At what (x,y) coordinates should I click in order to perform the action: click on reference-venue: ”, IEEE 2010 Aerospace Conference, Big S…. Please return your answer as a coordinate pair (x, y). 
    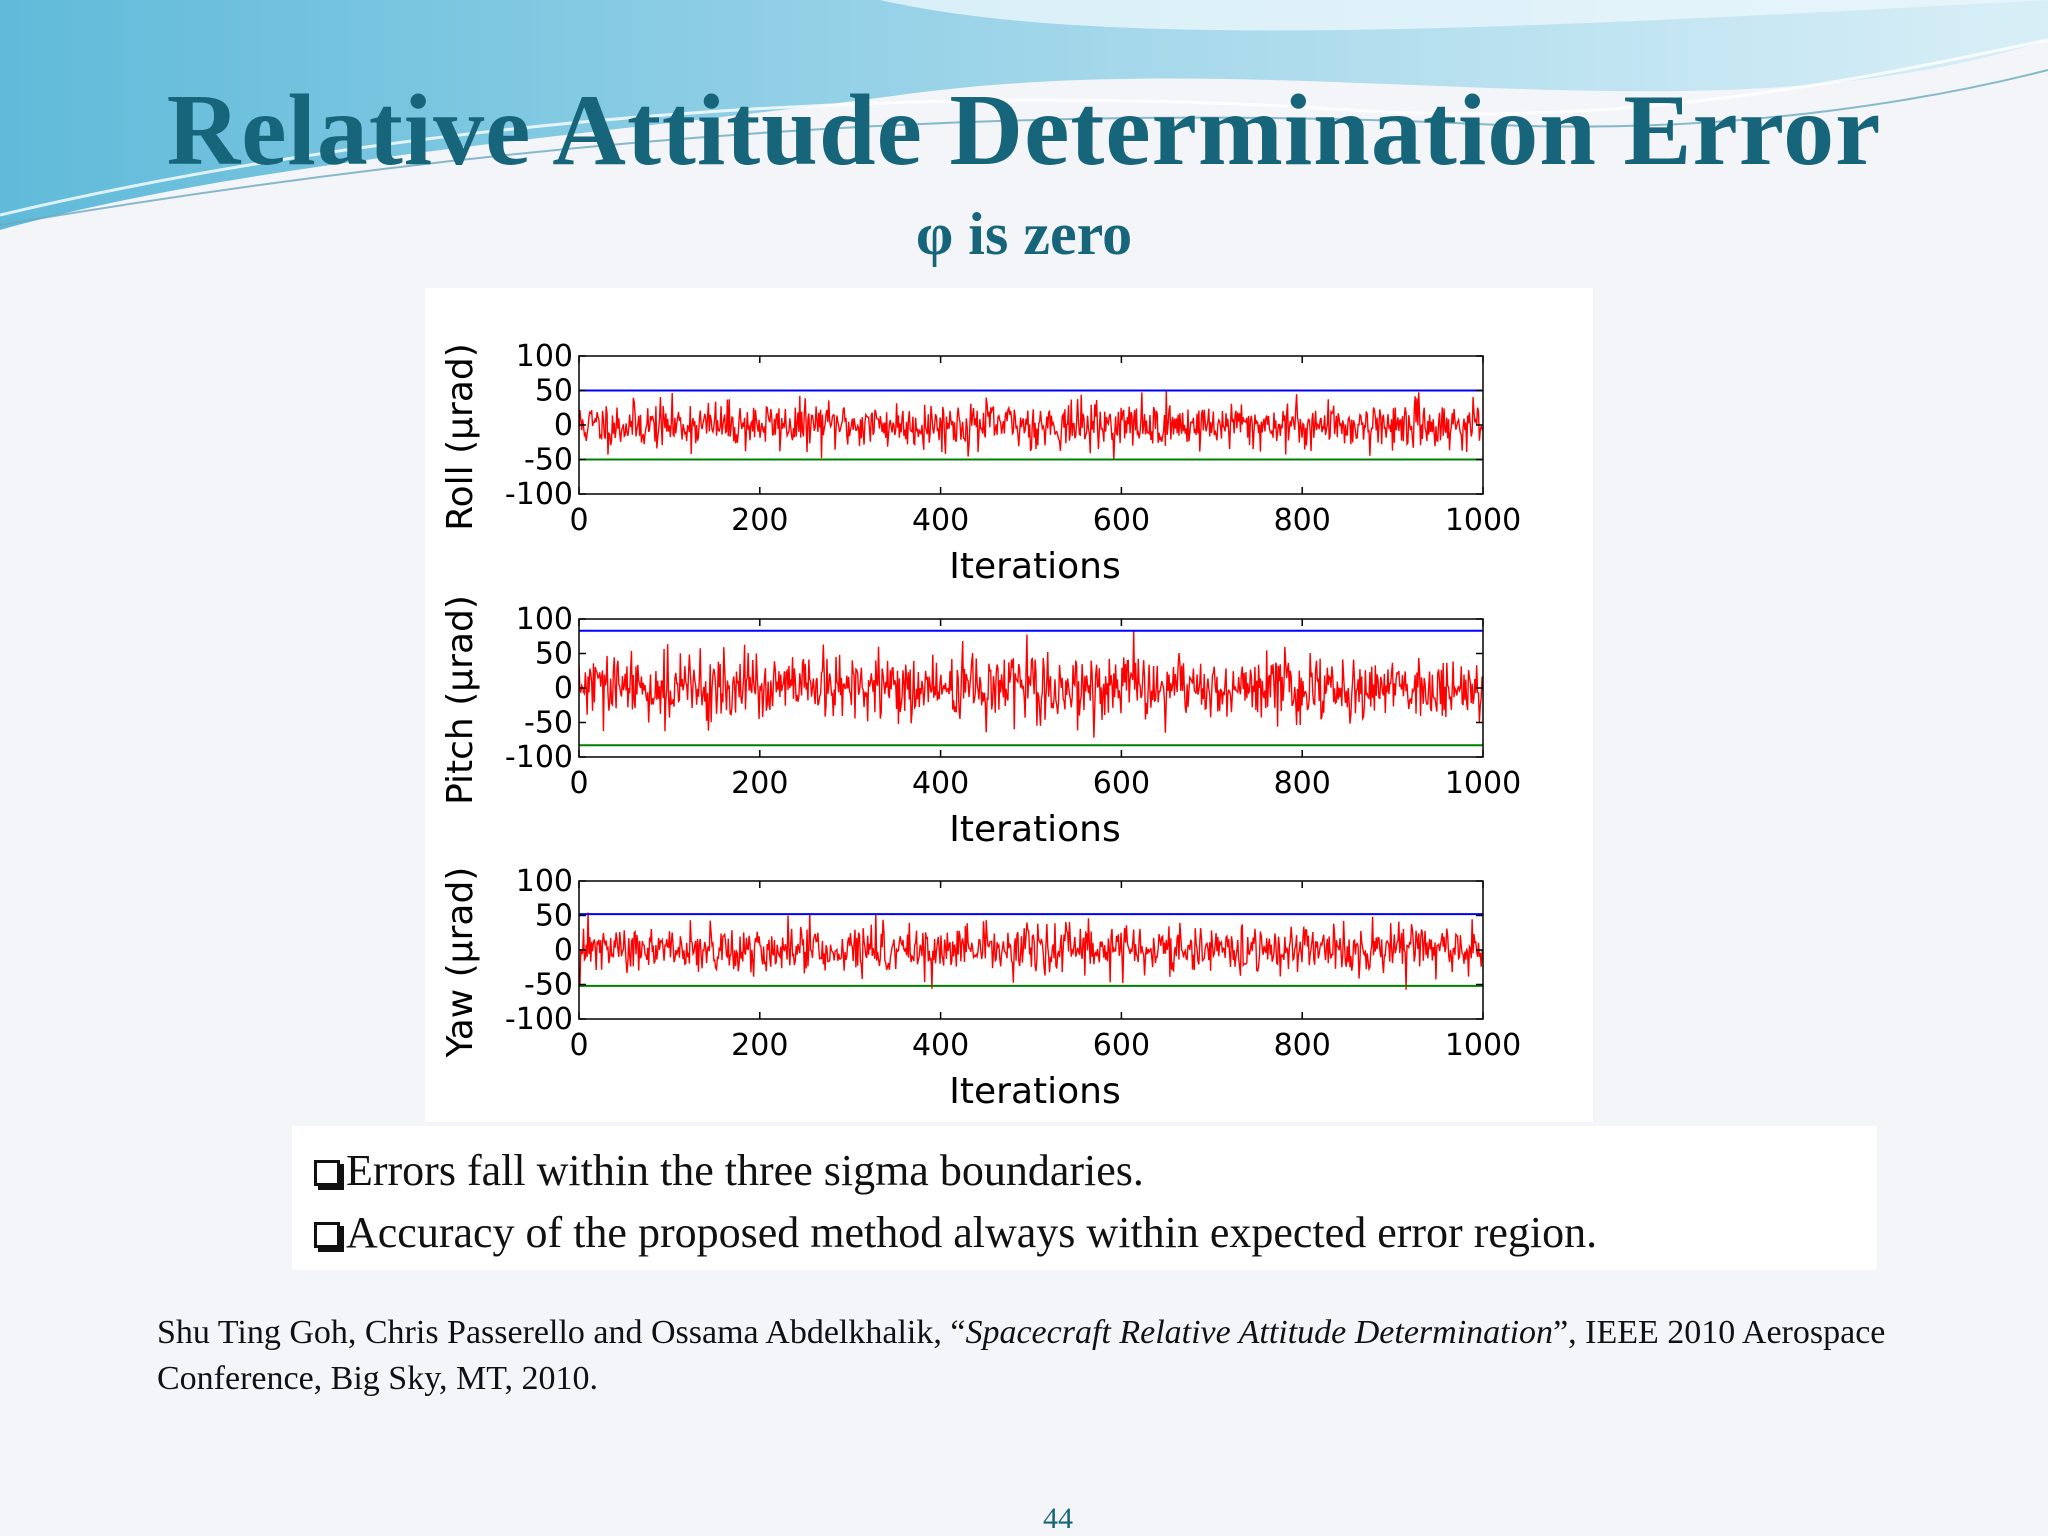
    Looking at the image, I should click on (1021, 1355).